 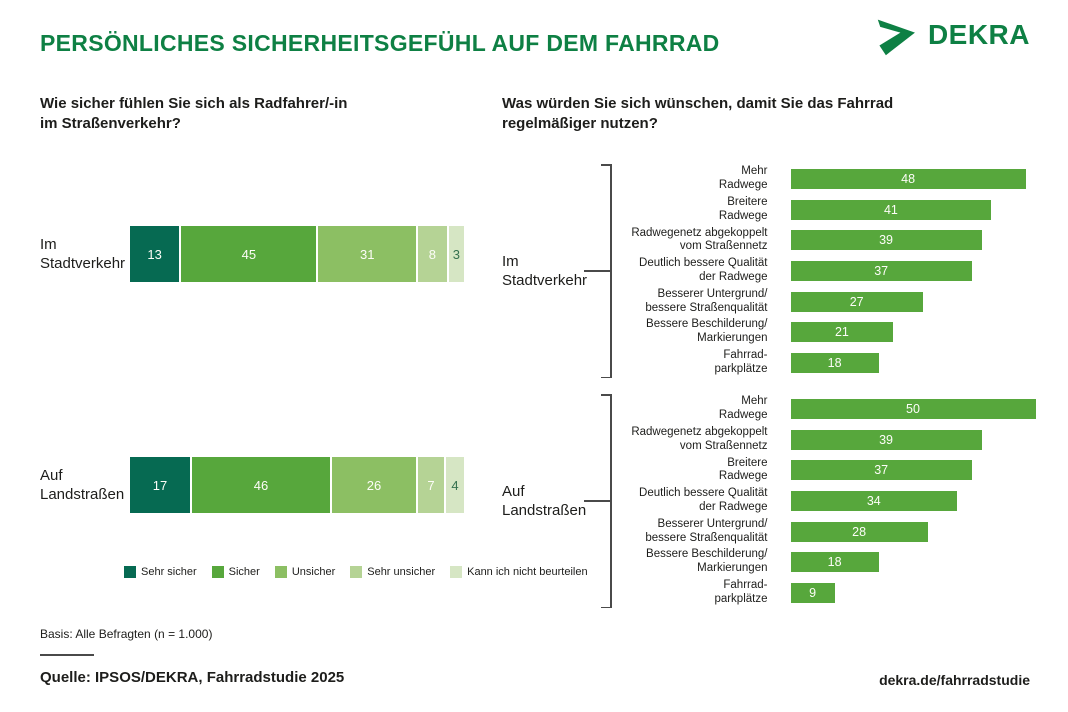 I want to click on legend-label: Kann ich nicht beurteilen, so click(x=527, y=572).